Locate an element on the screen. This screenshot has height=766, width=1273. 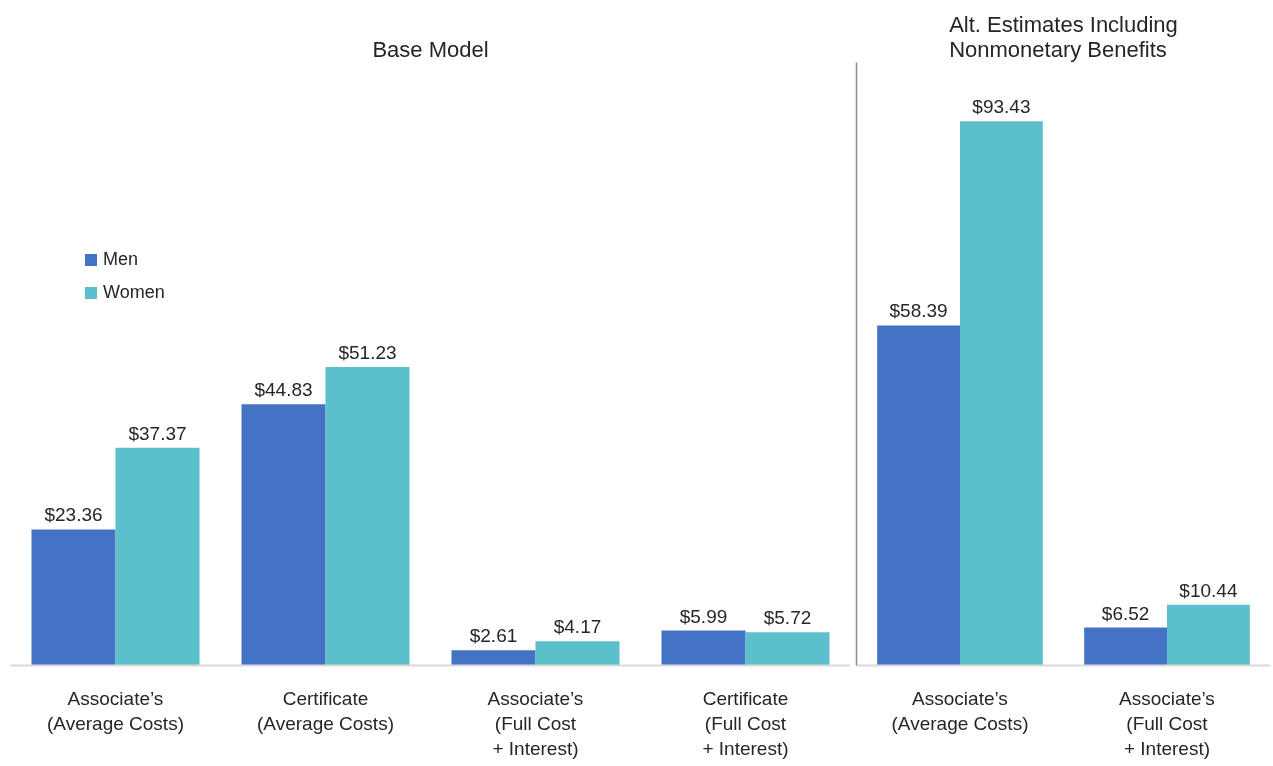
data-label: $23.36 is located at coordinates (73, 515).